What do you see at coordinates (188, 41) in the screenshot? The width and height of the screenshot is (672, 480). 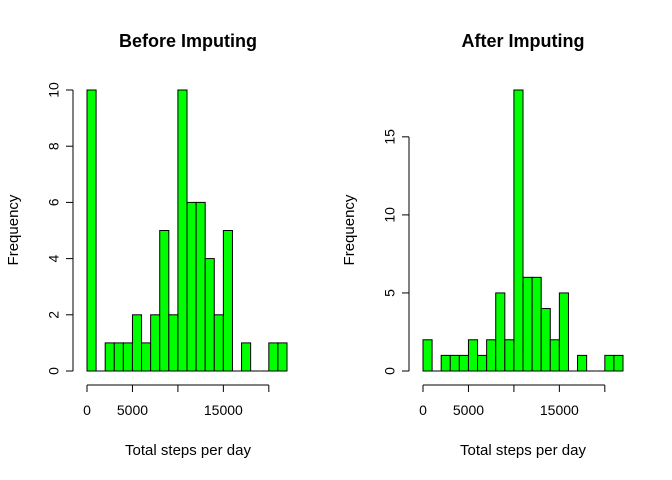 I see `chart-title: Before Imputing` at bounding box center [188, 41].